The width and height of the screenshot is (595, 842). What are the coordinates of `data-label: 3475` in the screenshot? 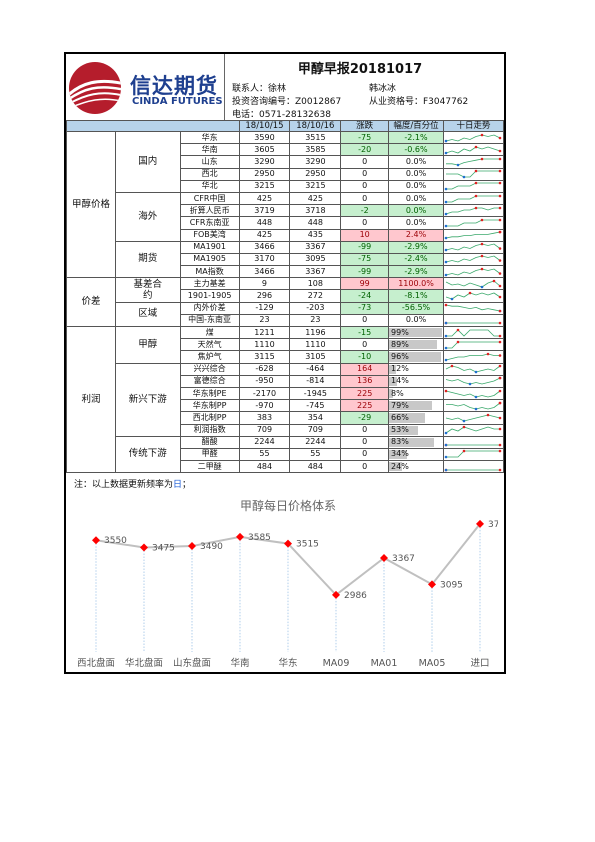 It's located at (163, 549).